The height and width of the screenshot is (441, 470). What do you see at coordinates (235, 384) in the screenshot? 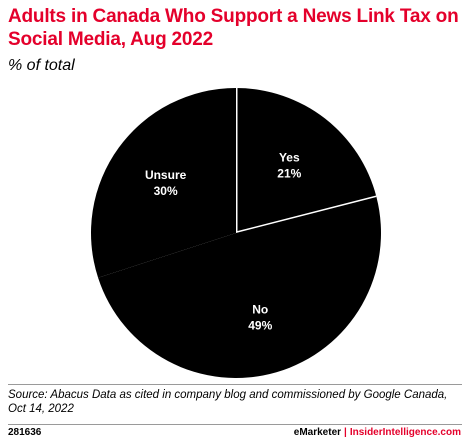
I see `source-divider` at bounding box center [235, 384].